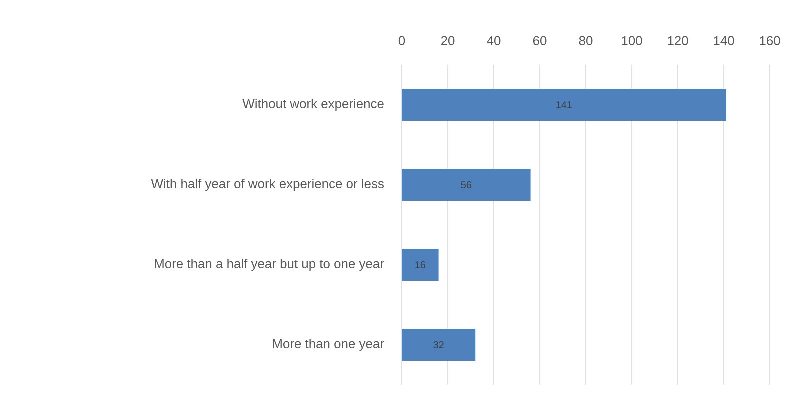  I want to click on y-tick-label: Without work experience, so click(313, 105).